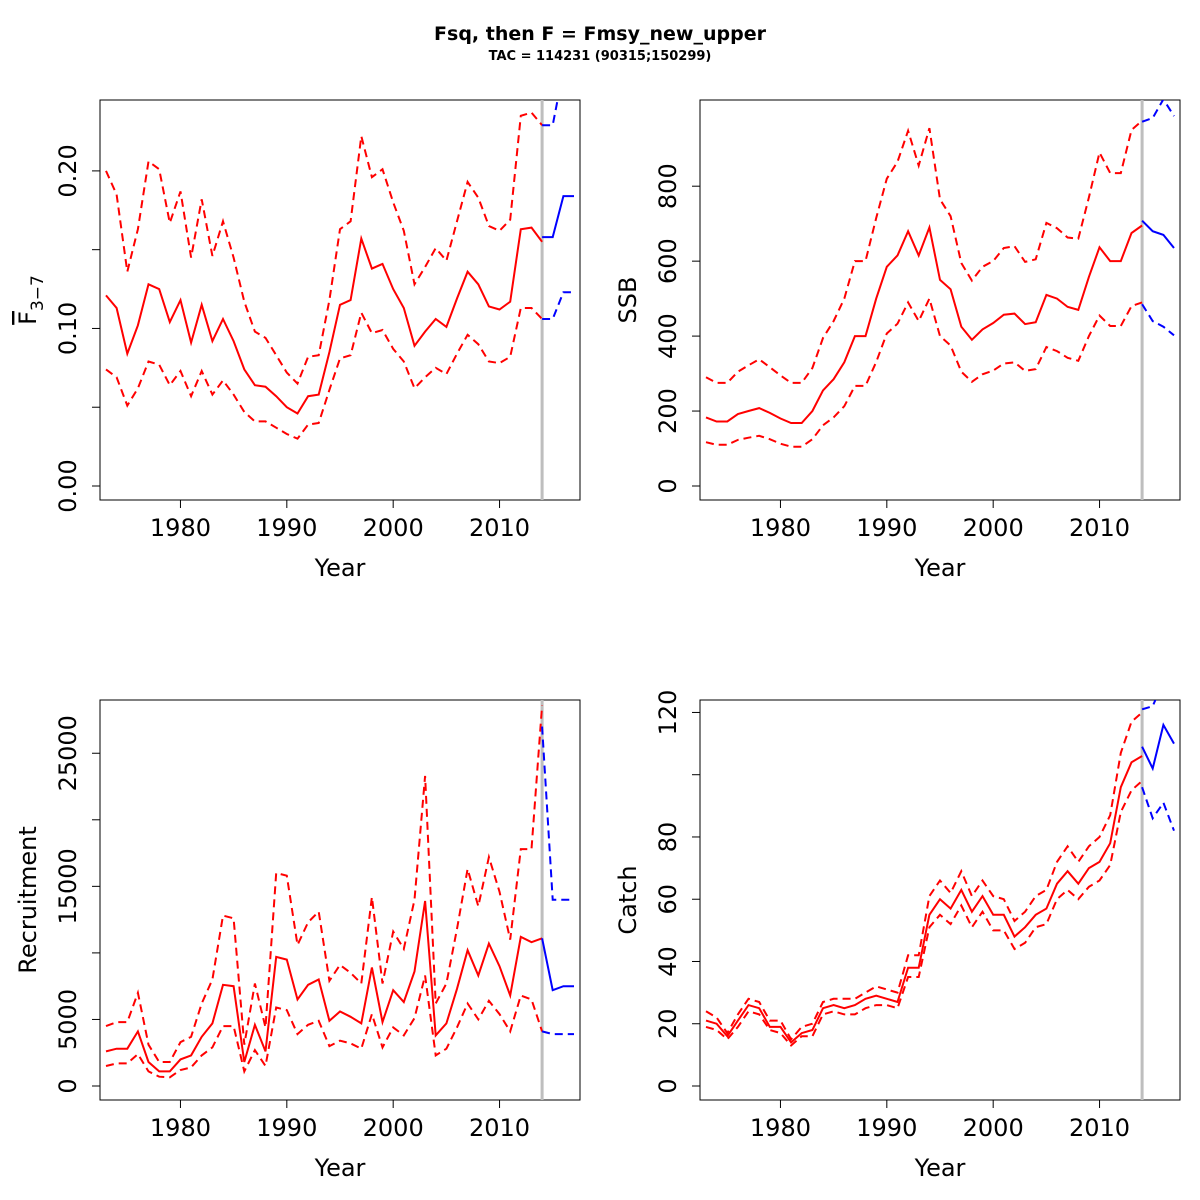 This screenshot has width=1200, height=1200. What do you see at coordinates (28, 899) in the screenshot?
I see `y-axis-title: Recruitment` at bounding box center [28, 899].